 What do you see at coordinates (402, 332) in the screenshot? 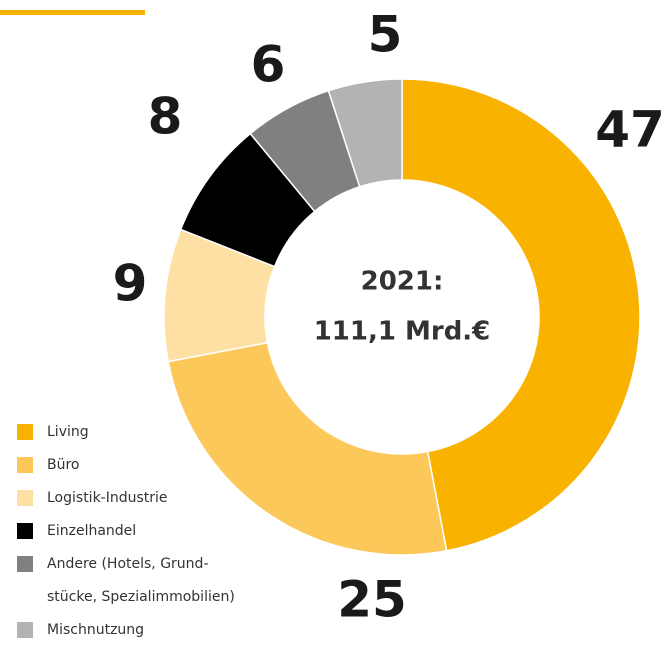
I see `center-text: 111,1 Mrd.€` at bounding box center [402, 332].